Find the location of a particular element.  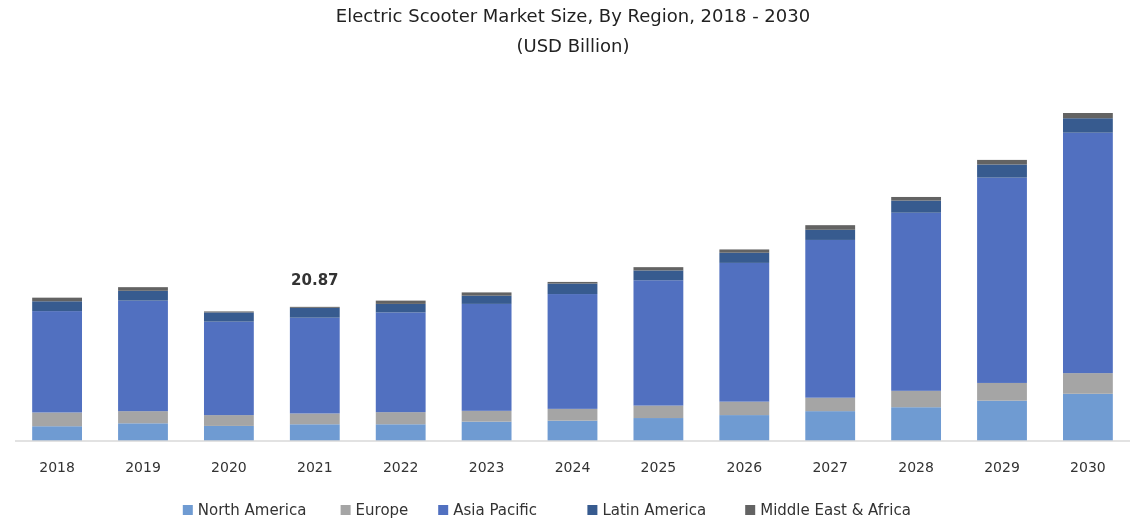

x-tick-label: 2027 is located at coordinates (830, 467).